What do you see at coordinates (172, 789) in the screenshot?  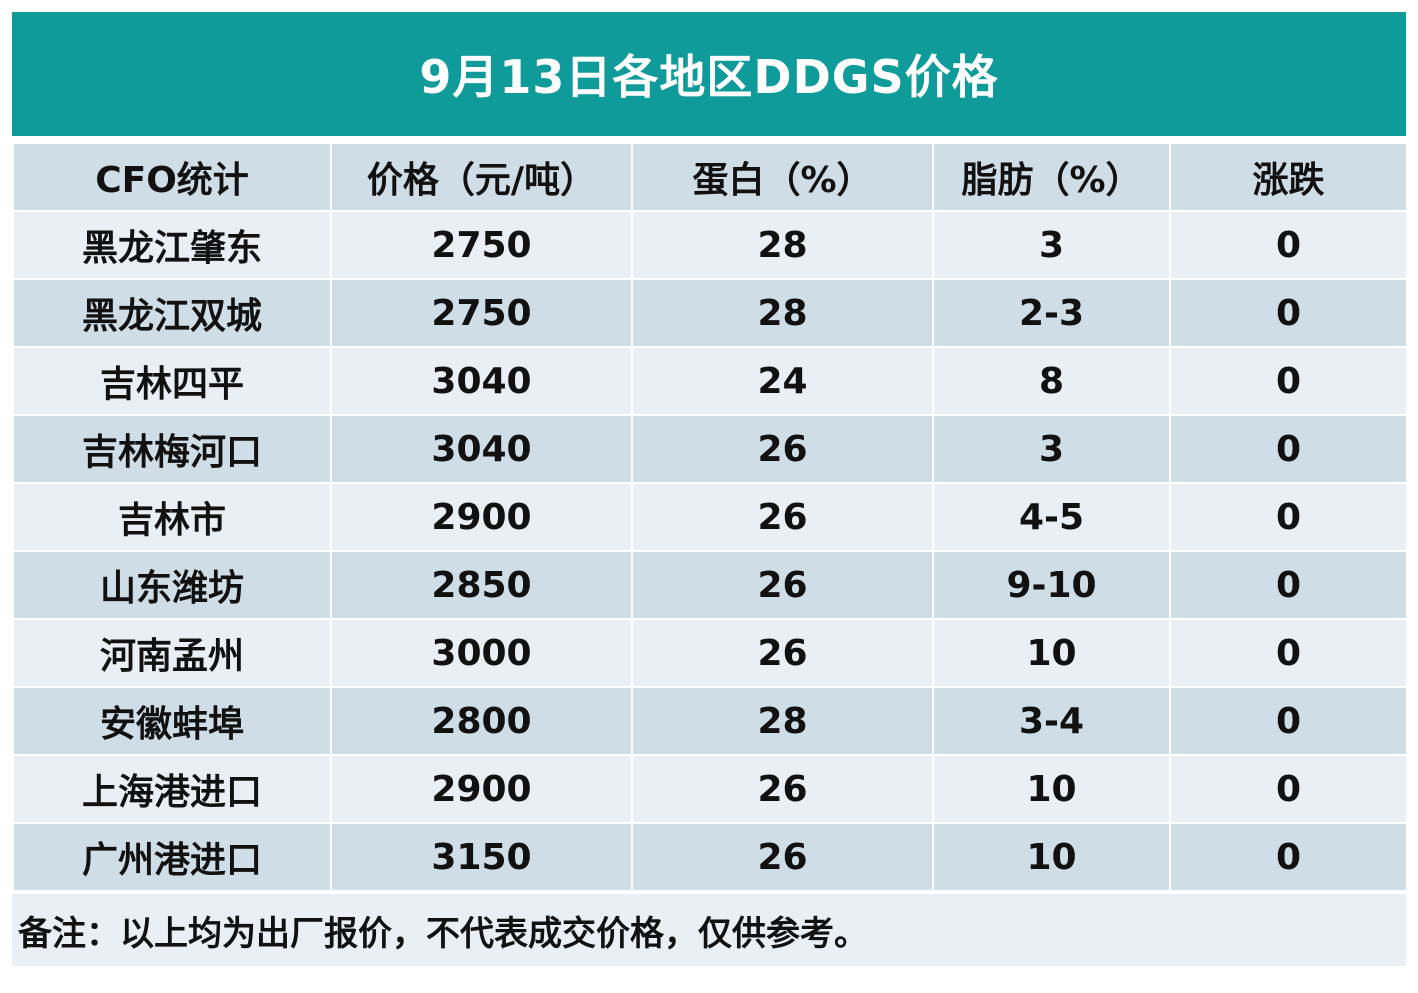 I see `cell-region: 上海港进口` at bounding box center [172, 789].